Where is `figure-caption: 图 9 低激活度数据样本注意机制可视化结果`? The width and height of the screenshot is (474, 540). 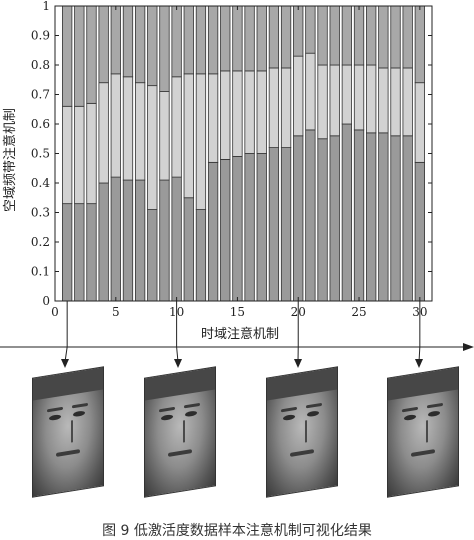
figure-caption: 图 9 低激活度数据样本注意机制可视化结果 is located at coordinates (237, 530).